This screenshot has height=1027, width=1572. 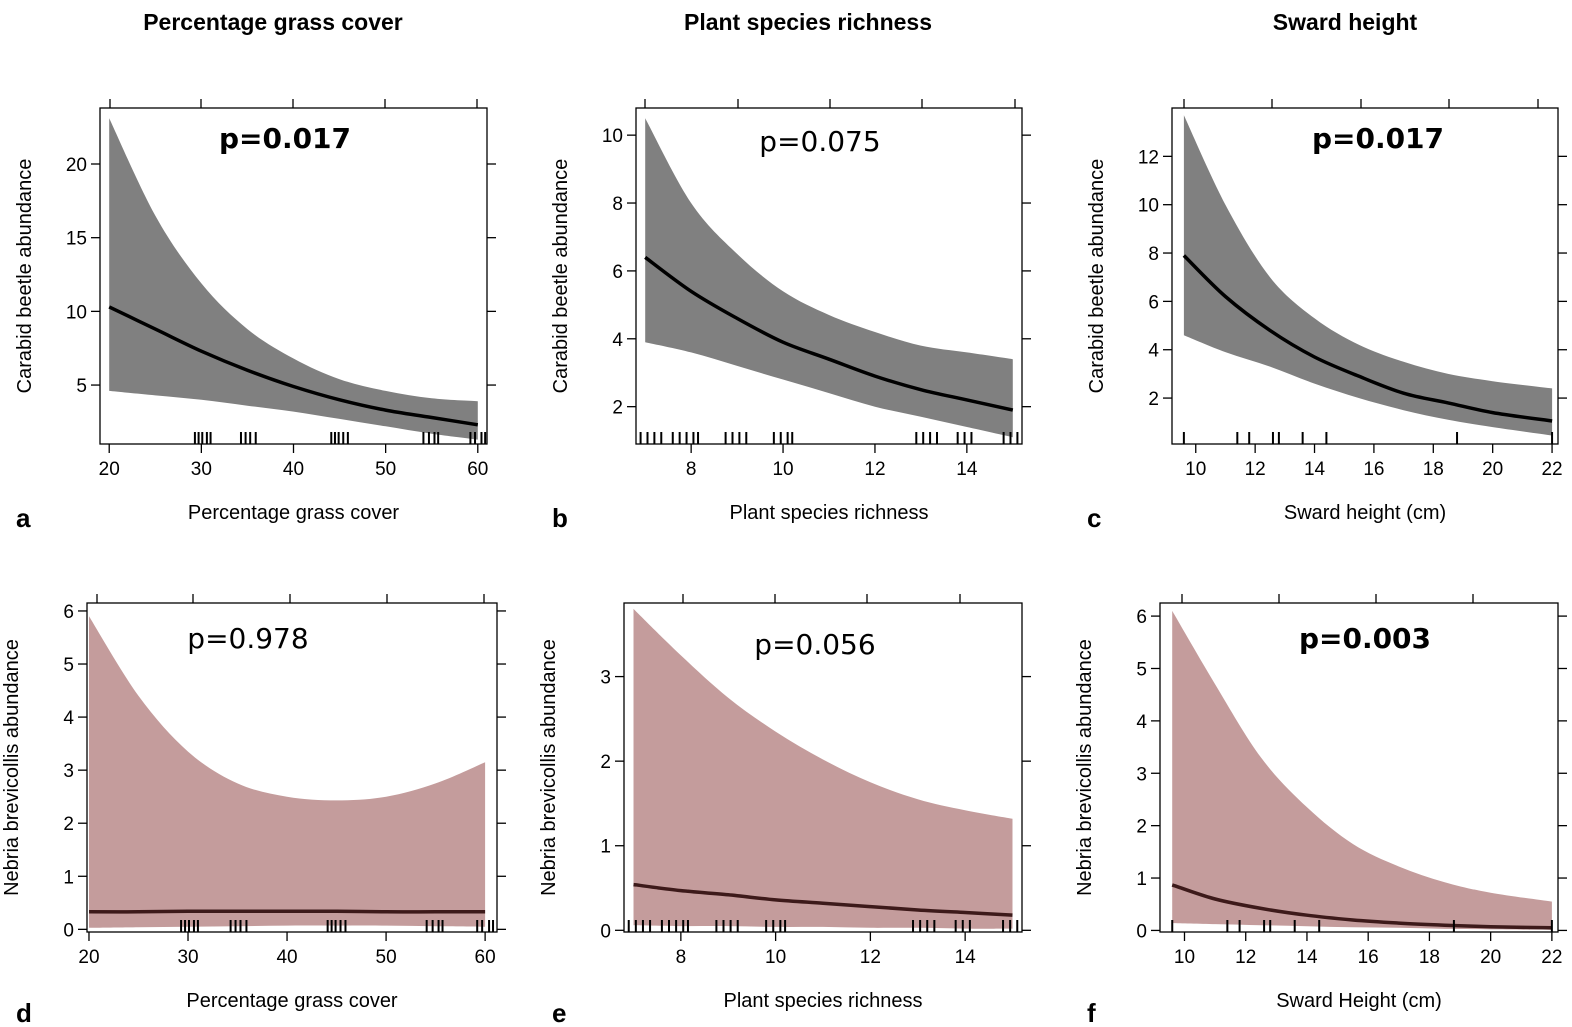 I want to click on p-value-annotation: p=0.075, so click(x=819, y=141).